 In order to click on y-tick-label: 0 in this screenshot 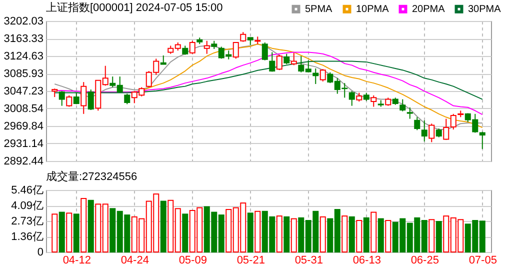, I will do `click(40, 252)`.